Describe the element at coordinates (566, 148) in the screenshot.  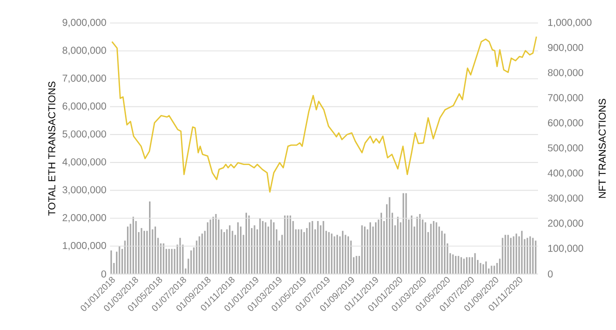
I see `y2-tick-label: 500,000` at that location.